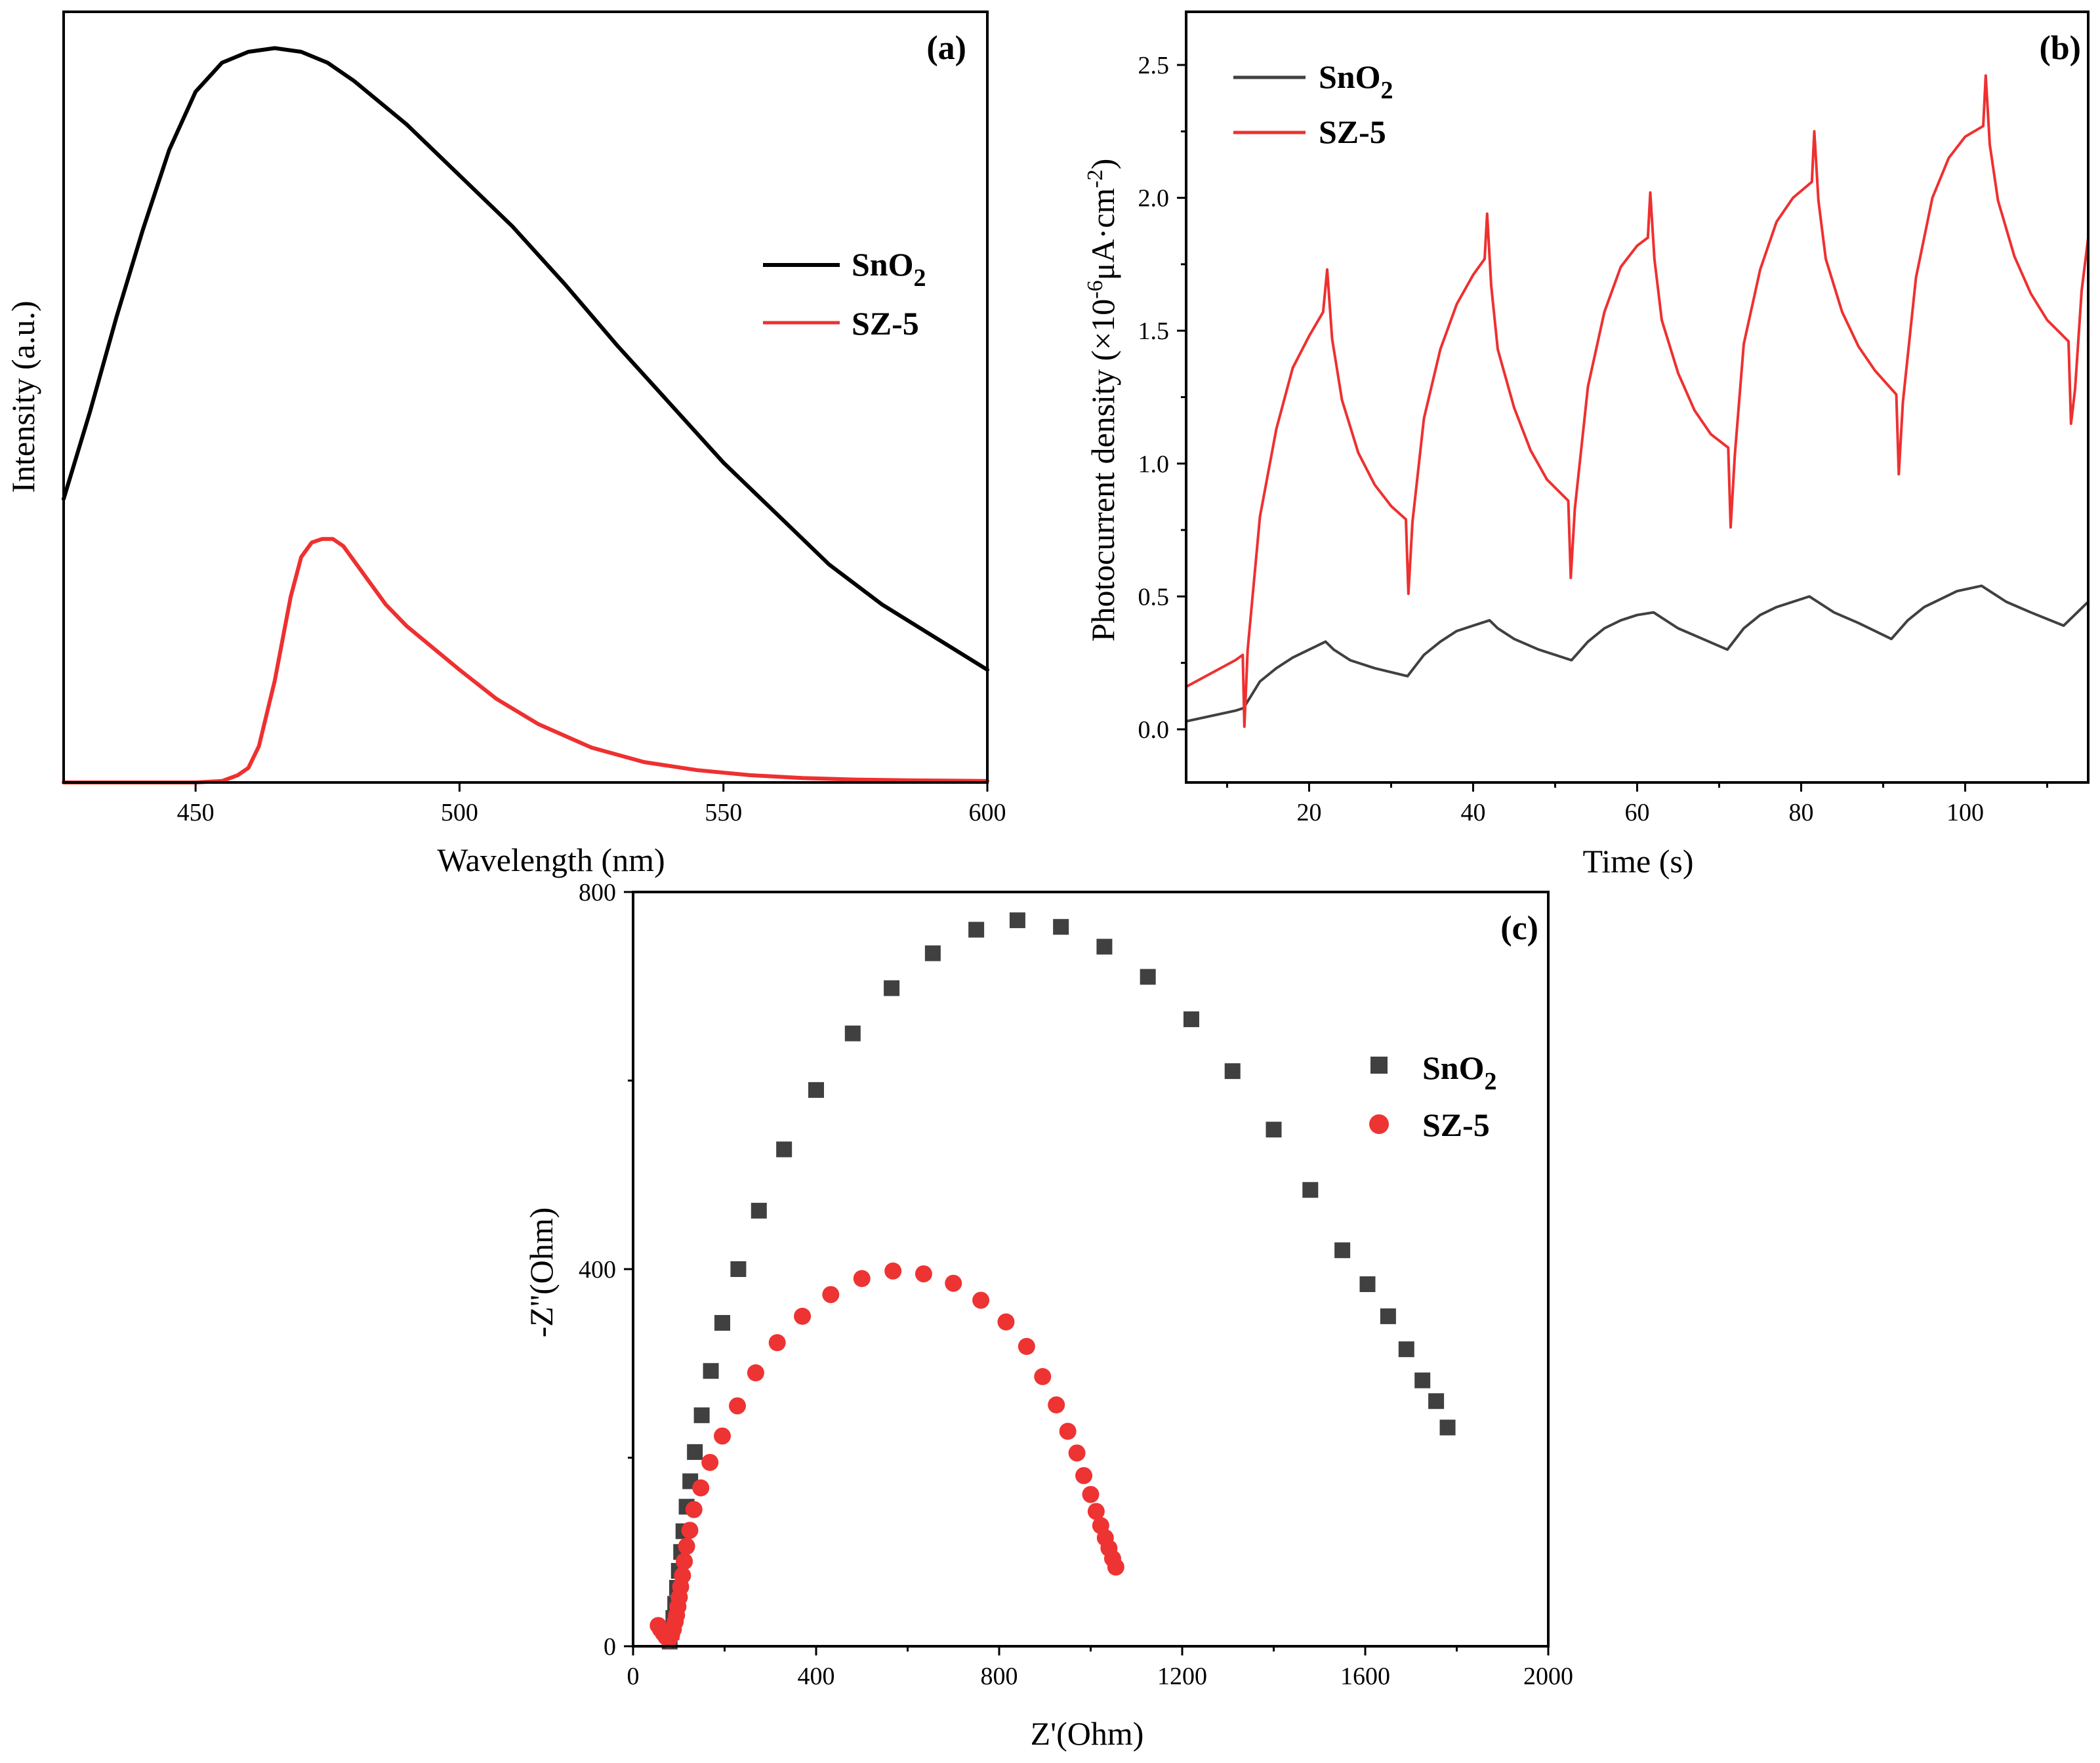  Describe the element at coordinates (633, 1676) in the screenshot. I see `panel-c-x-tick-label: 0` at that location.